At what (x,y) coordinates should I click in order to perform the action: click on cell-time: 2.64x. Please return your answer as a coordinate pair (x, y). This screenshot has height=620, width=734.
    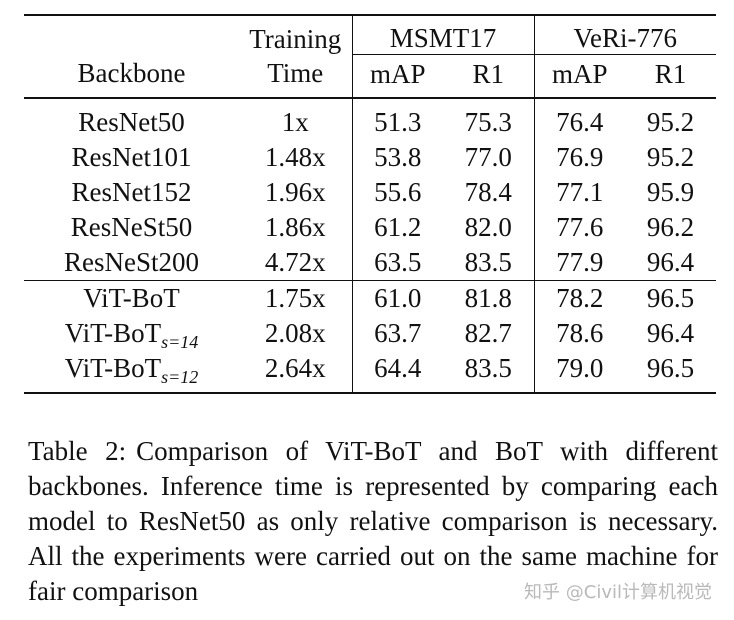
    Looking at the image, I should click on (295, 372).